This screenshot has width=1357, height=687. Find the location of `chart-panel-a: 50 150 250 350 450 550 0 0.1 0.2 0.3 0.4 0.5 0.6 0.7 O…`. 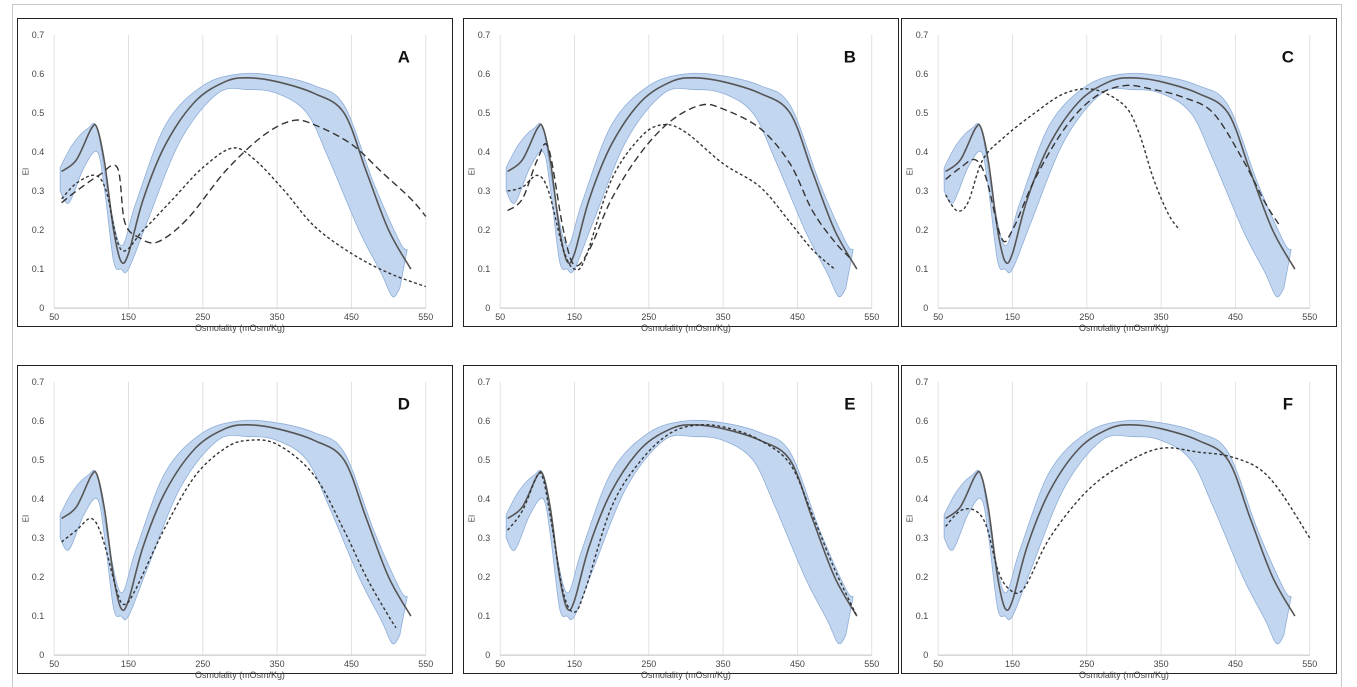

chart-panel-a: 50 150 250 350 450 550 0 0.1 0.2 0.3 0.4 0.5 0.6 0.7 O… is located at coordinates (235, 175).